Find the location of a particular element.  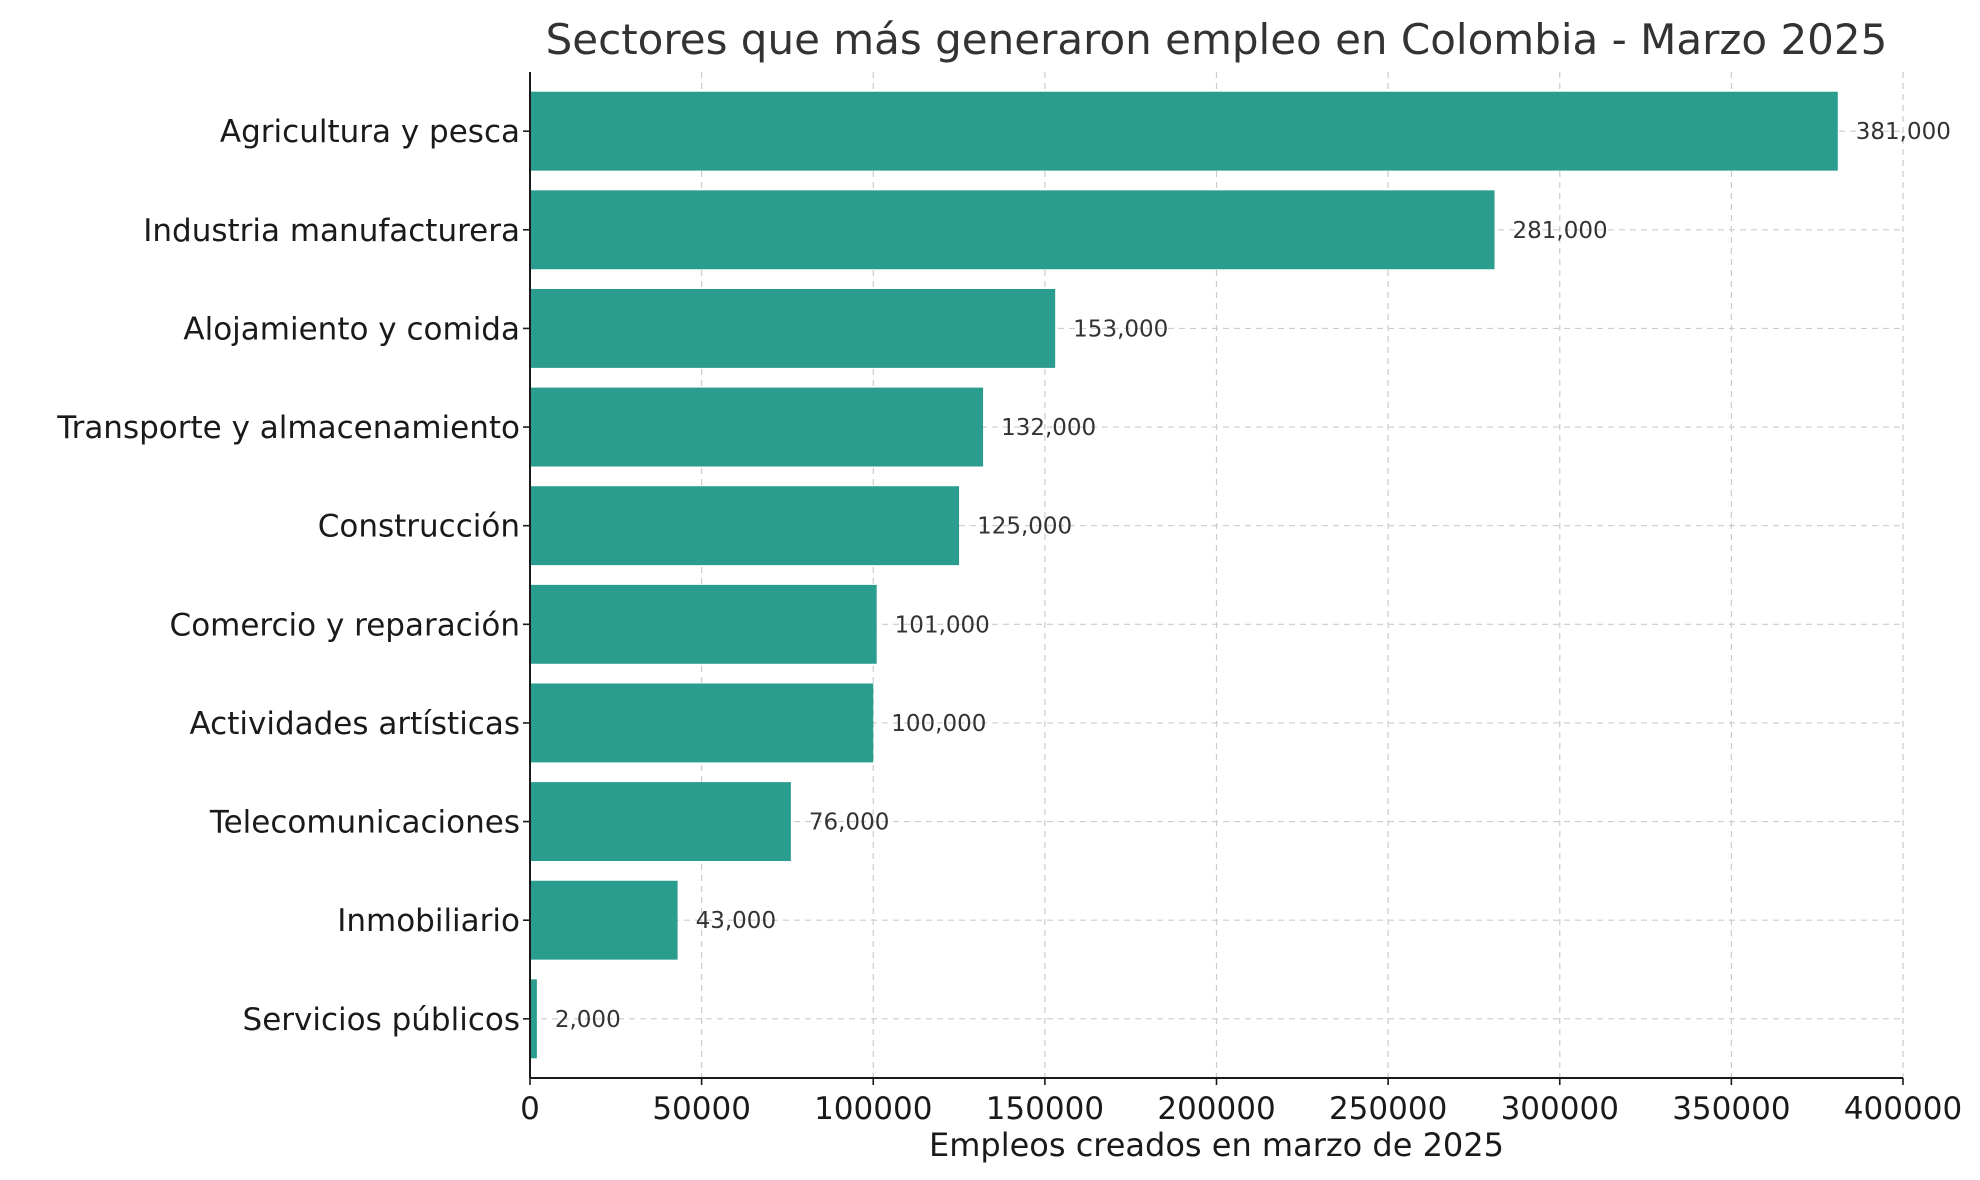

category-label: Alojamiento y comida is located at coordinates (351, 329).